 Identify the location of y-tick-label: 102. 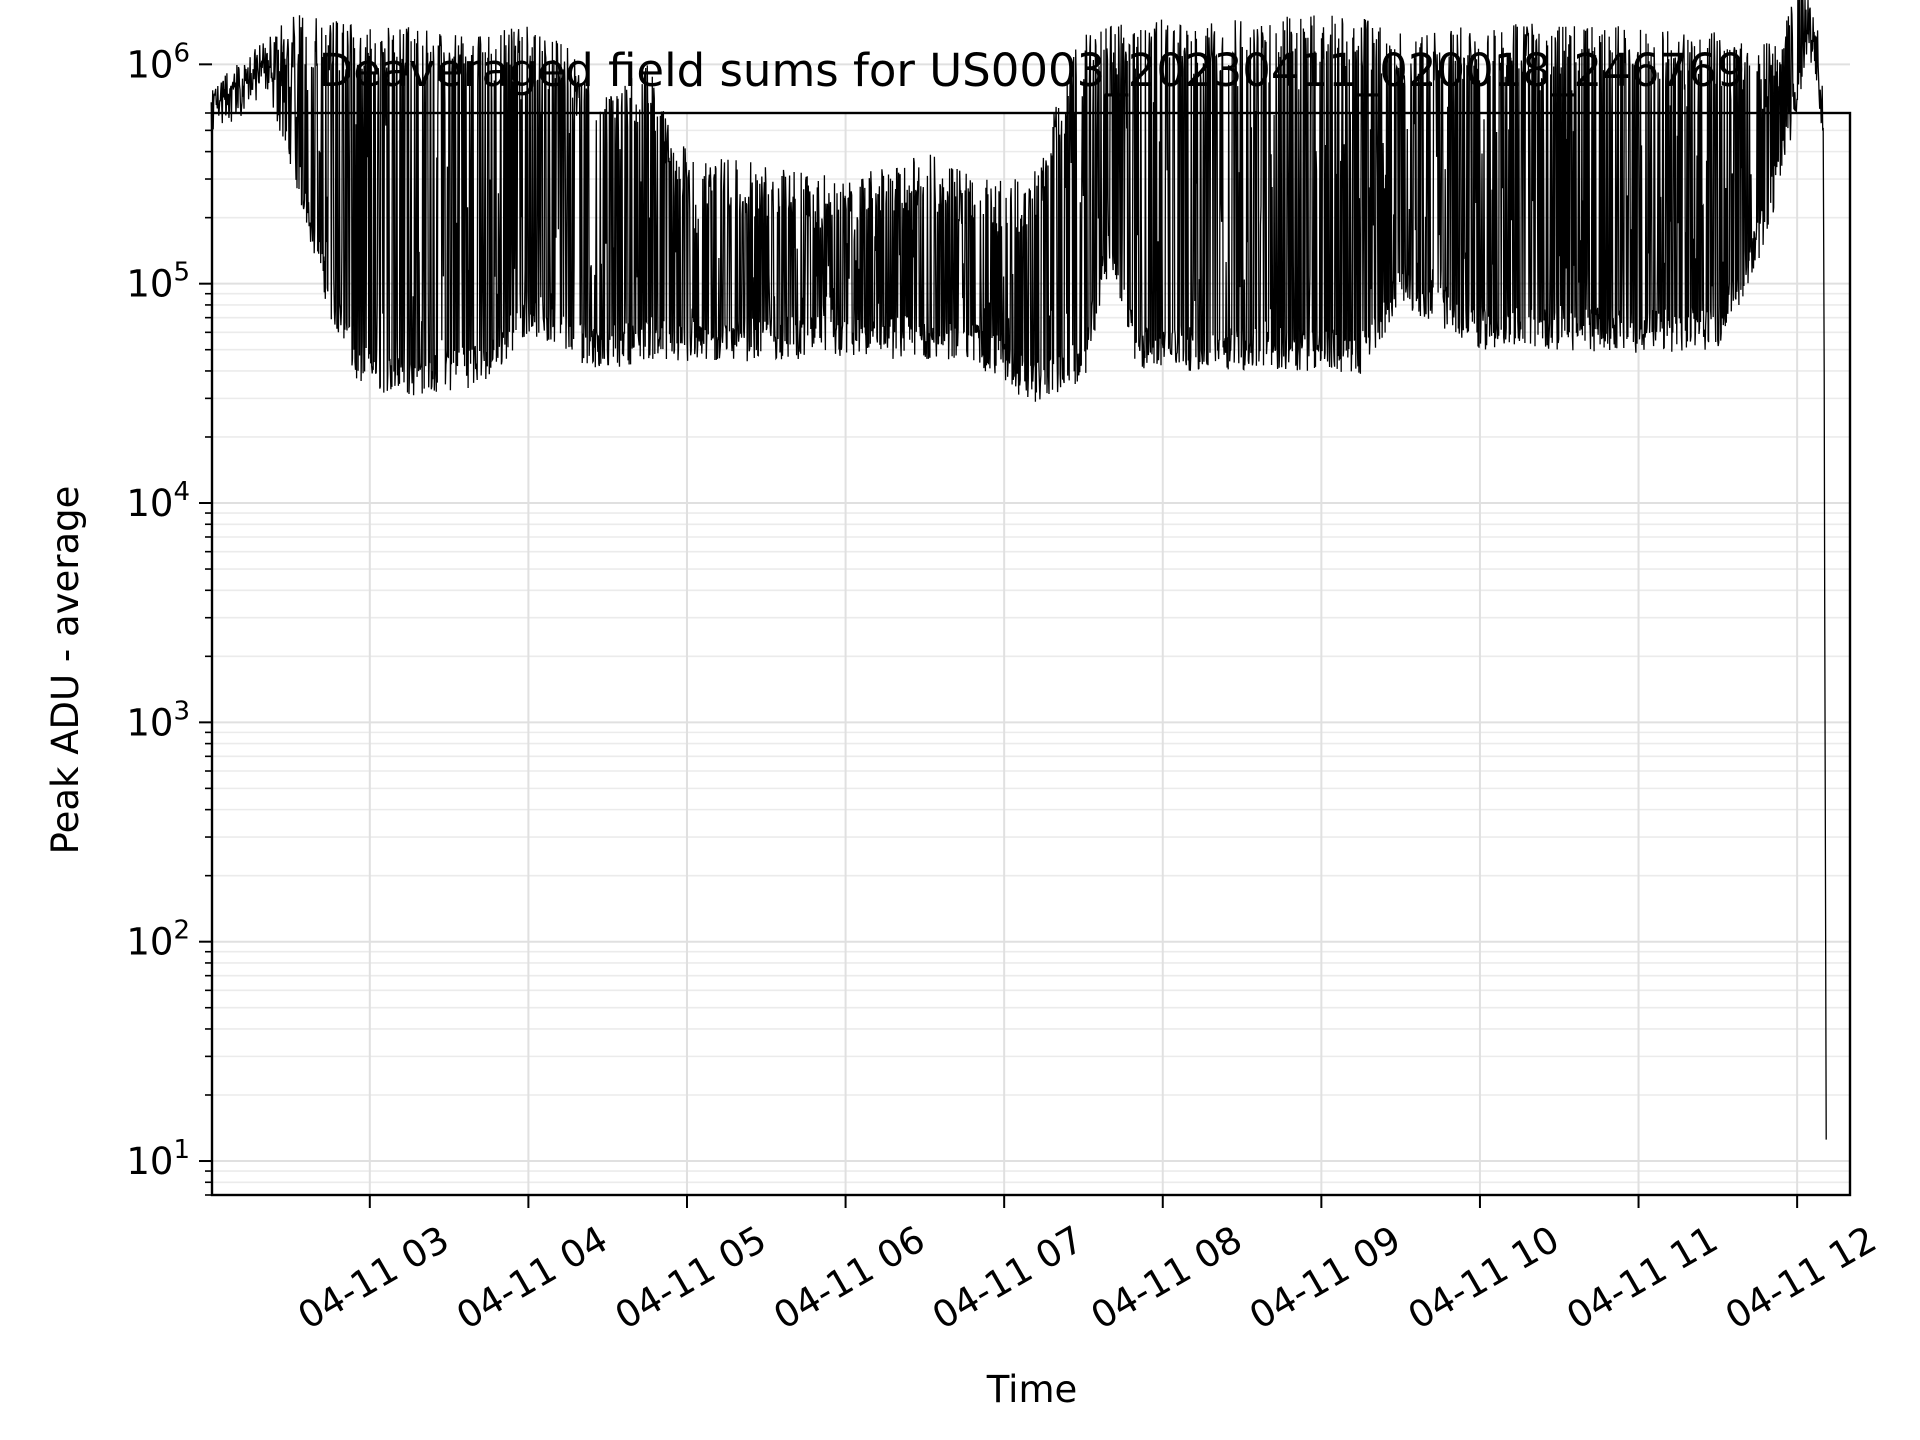
(158, 940).